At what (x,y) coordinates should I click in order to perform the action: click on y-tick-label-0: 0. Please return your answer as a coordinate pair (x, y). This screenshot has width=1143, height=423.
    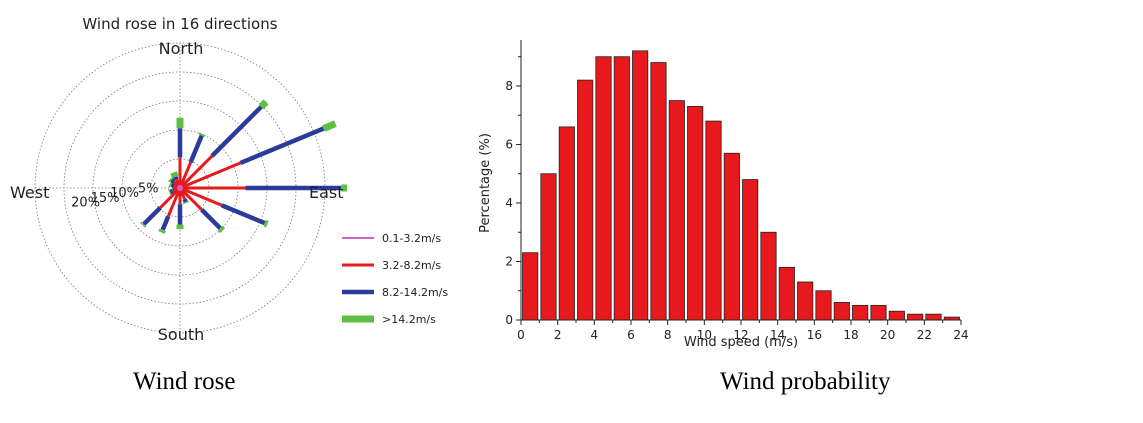
    Looking at the image, I should click on (509, 320).